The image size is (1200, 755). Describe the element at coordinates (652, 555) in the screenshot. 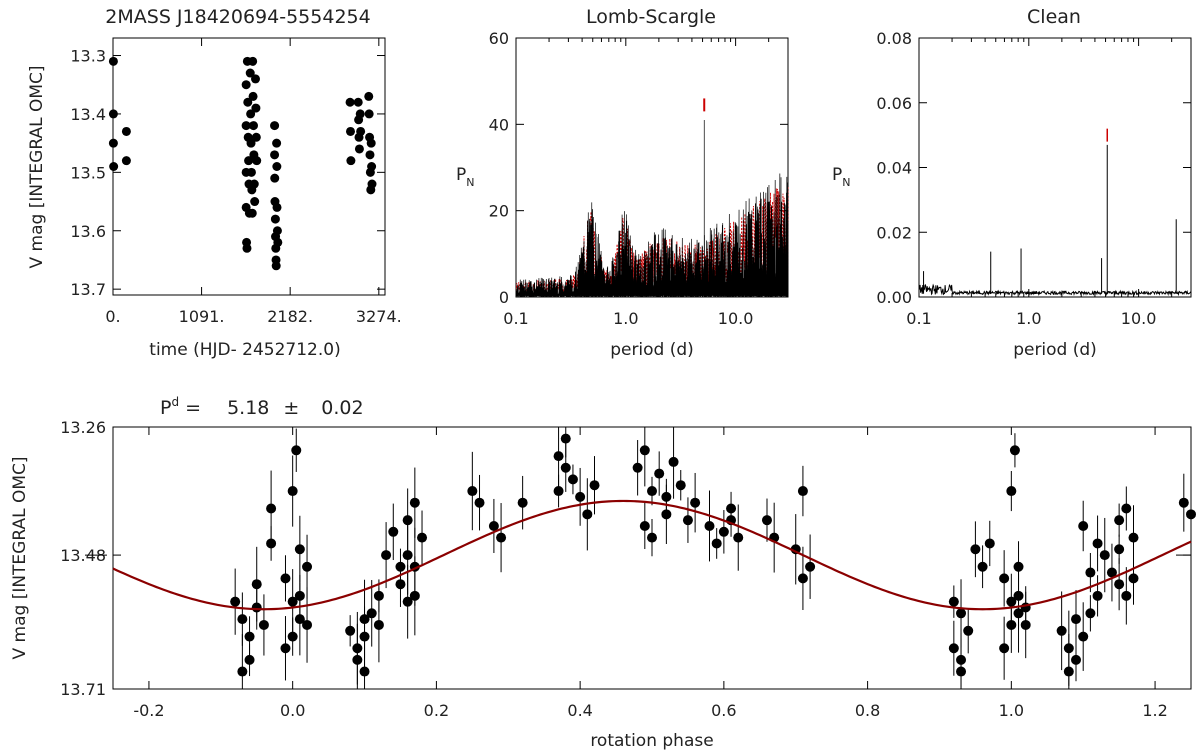

I see `phased-sine-fit` at that location.